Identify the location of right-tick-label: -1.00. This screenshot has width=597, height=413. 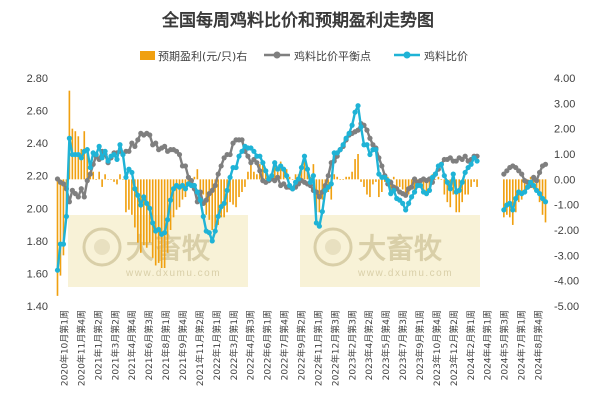
(566, 206).